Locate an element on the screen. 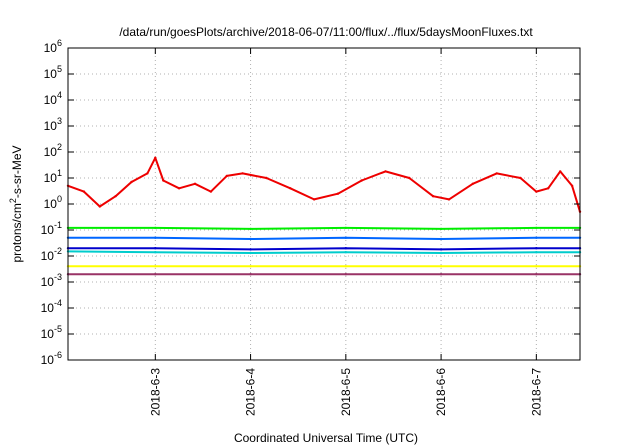  y-tick-label: 10⁻¹ is located at coordinates (51, 228).